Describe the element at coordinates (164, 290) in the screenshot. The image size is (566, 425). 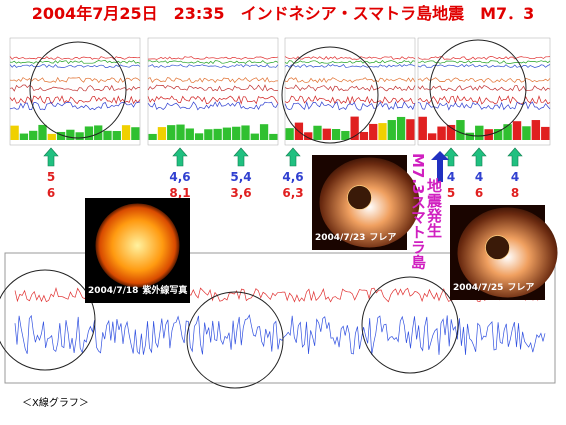
I see `photo-text: 紫外線写真` at that location.